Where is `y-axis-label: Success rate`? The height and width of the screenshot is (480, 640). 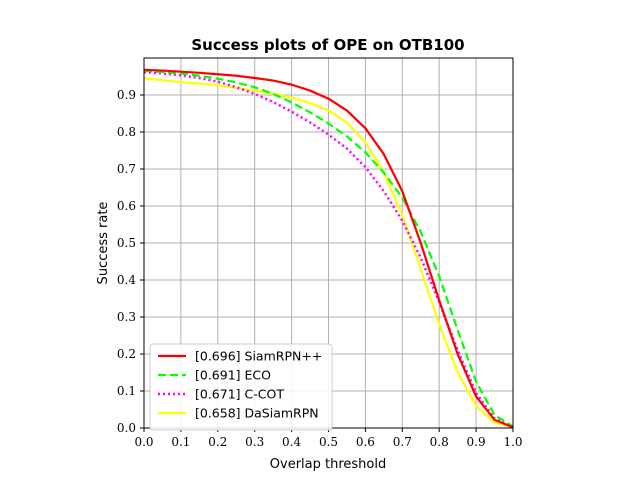
y-axis-label: Success rate is located at coordinates (103, 243).